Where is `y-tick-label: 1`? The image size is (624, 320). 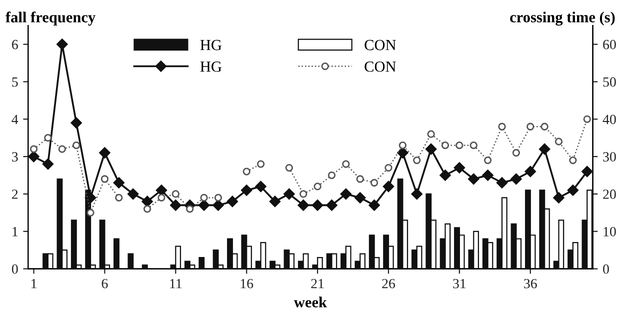
y-tick-label: 1 is located at coordinates (15, 231).